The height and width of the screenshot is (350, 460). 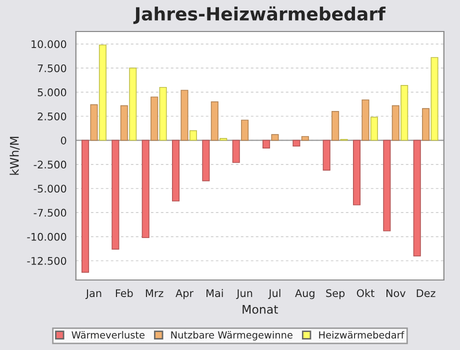 I want to click on legend-label: Wärmeverluste, so click(x=108, y=335).